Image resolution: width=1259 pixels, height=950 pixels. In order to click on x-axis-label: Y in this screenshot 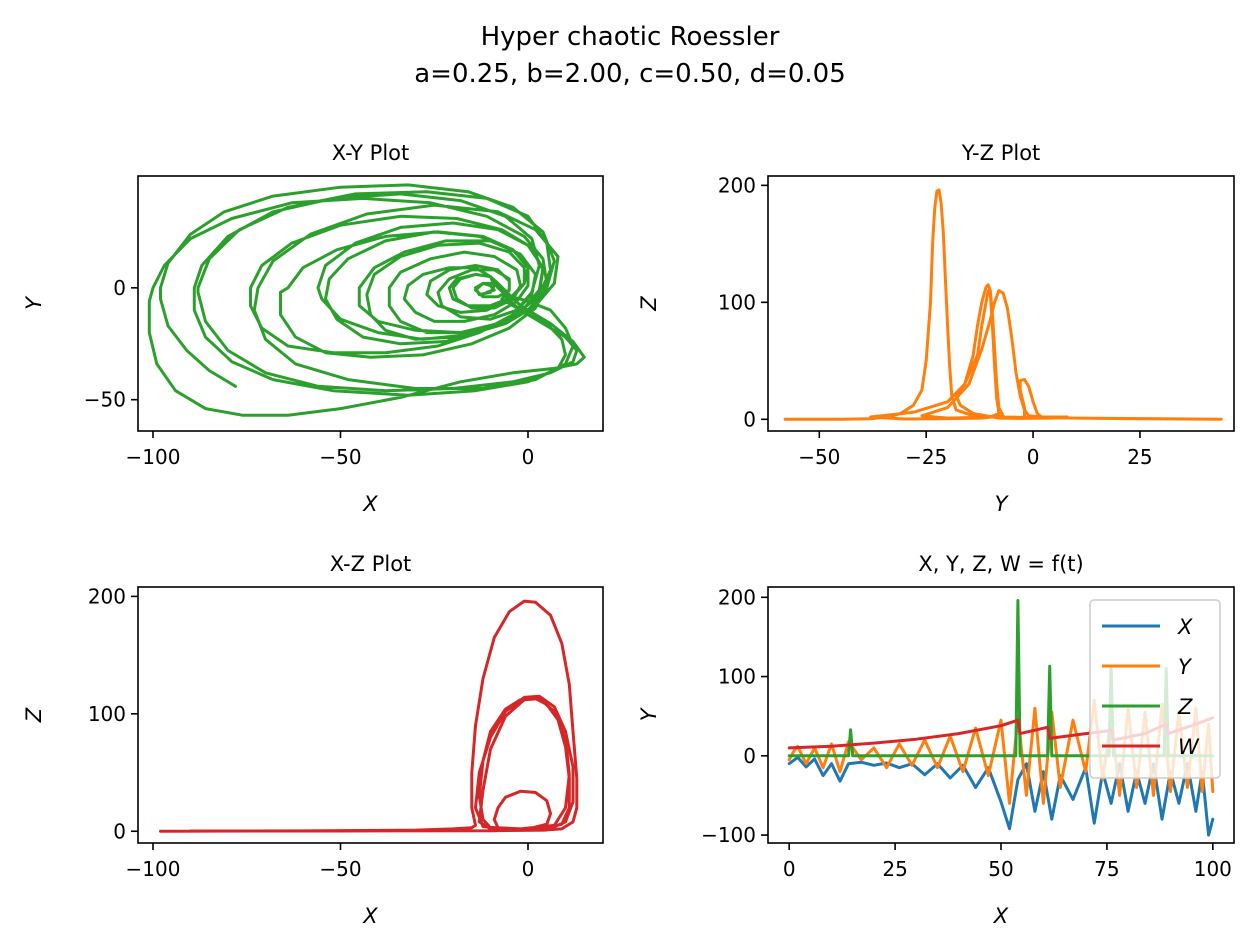, I will do `click(1002, 504)`.